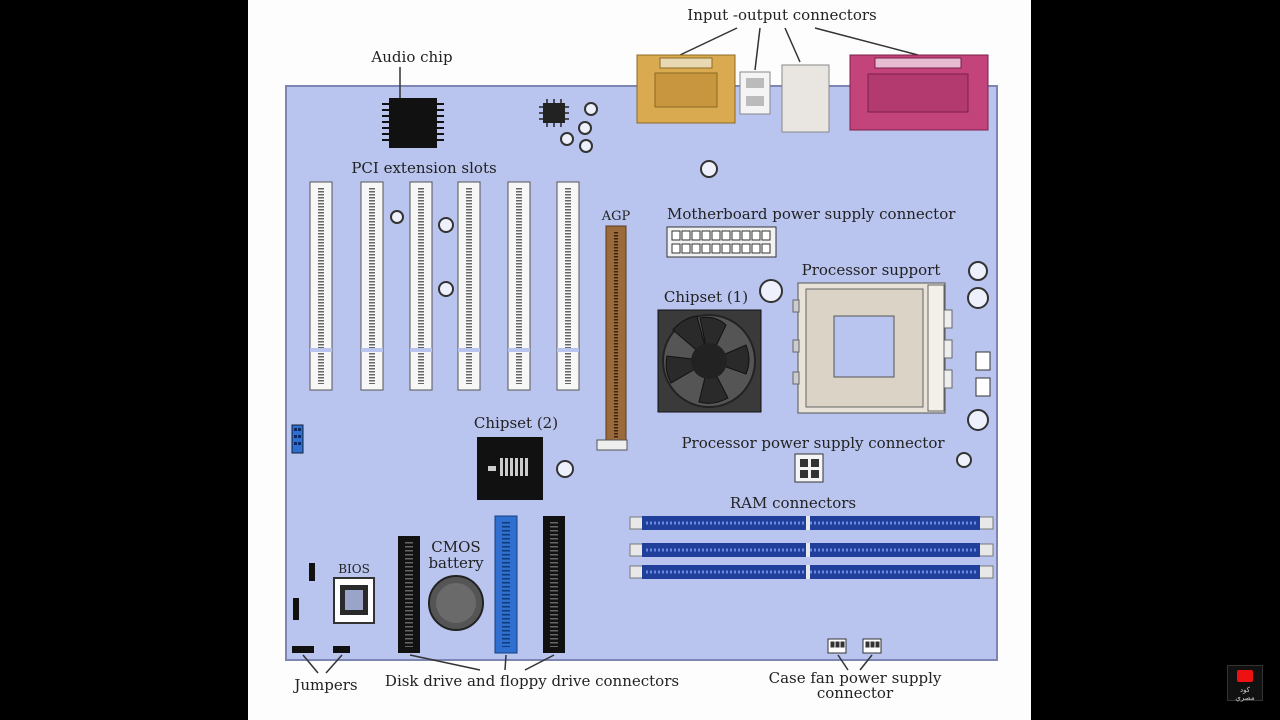  What do you see at coordinates (554, 584) in the screenshot?
I see `floppy-connector` at bounding box center [554, 584].